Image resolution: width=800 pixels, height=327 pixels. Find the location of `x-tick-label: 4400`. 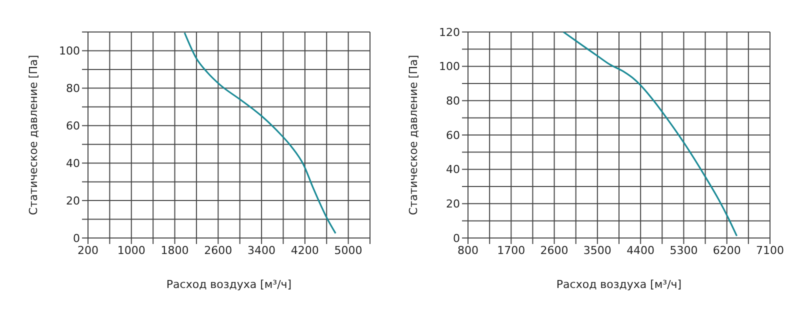

x-tick-label: 4400 is located at coordinates (640, 250).